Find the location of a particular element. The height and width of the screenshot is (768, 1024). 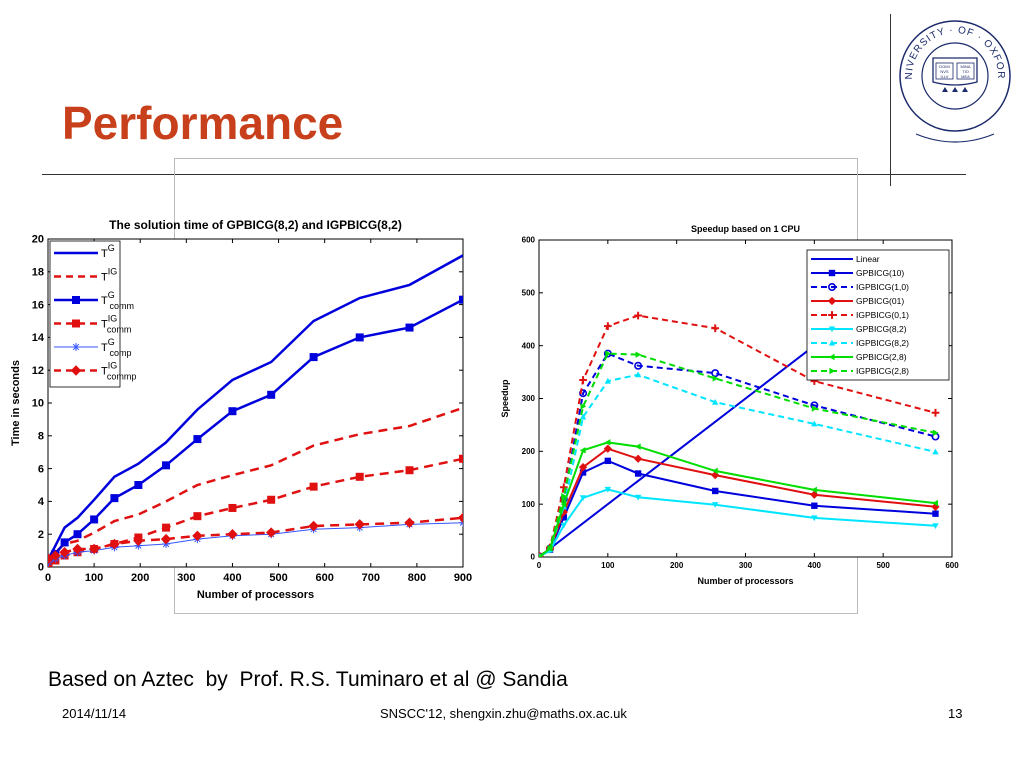

y-tick-label: 20 is located at coordinates (38, 240).